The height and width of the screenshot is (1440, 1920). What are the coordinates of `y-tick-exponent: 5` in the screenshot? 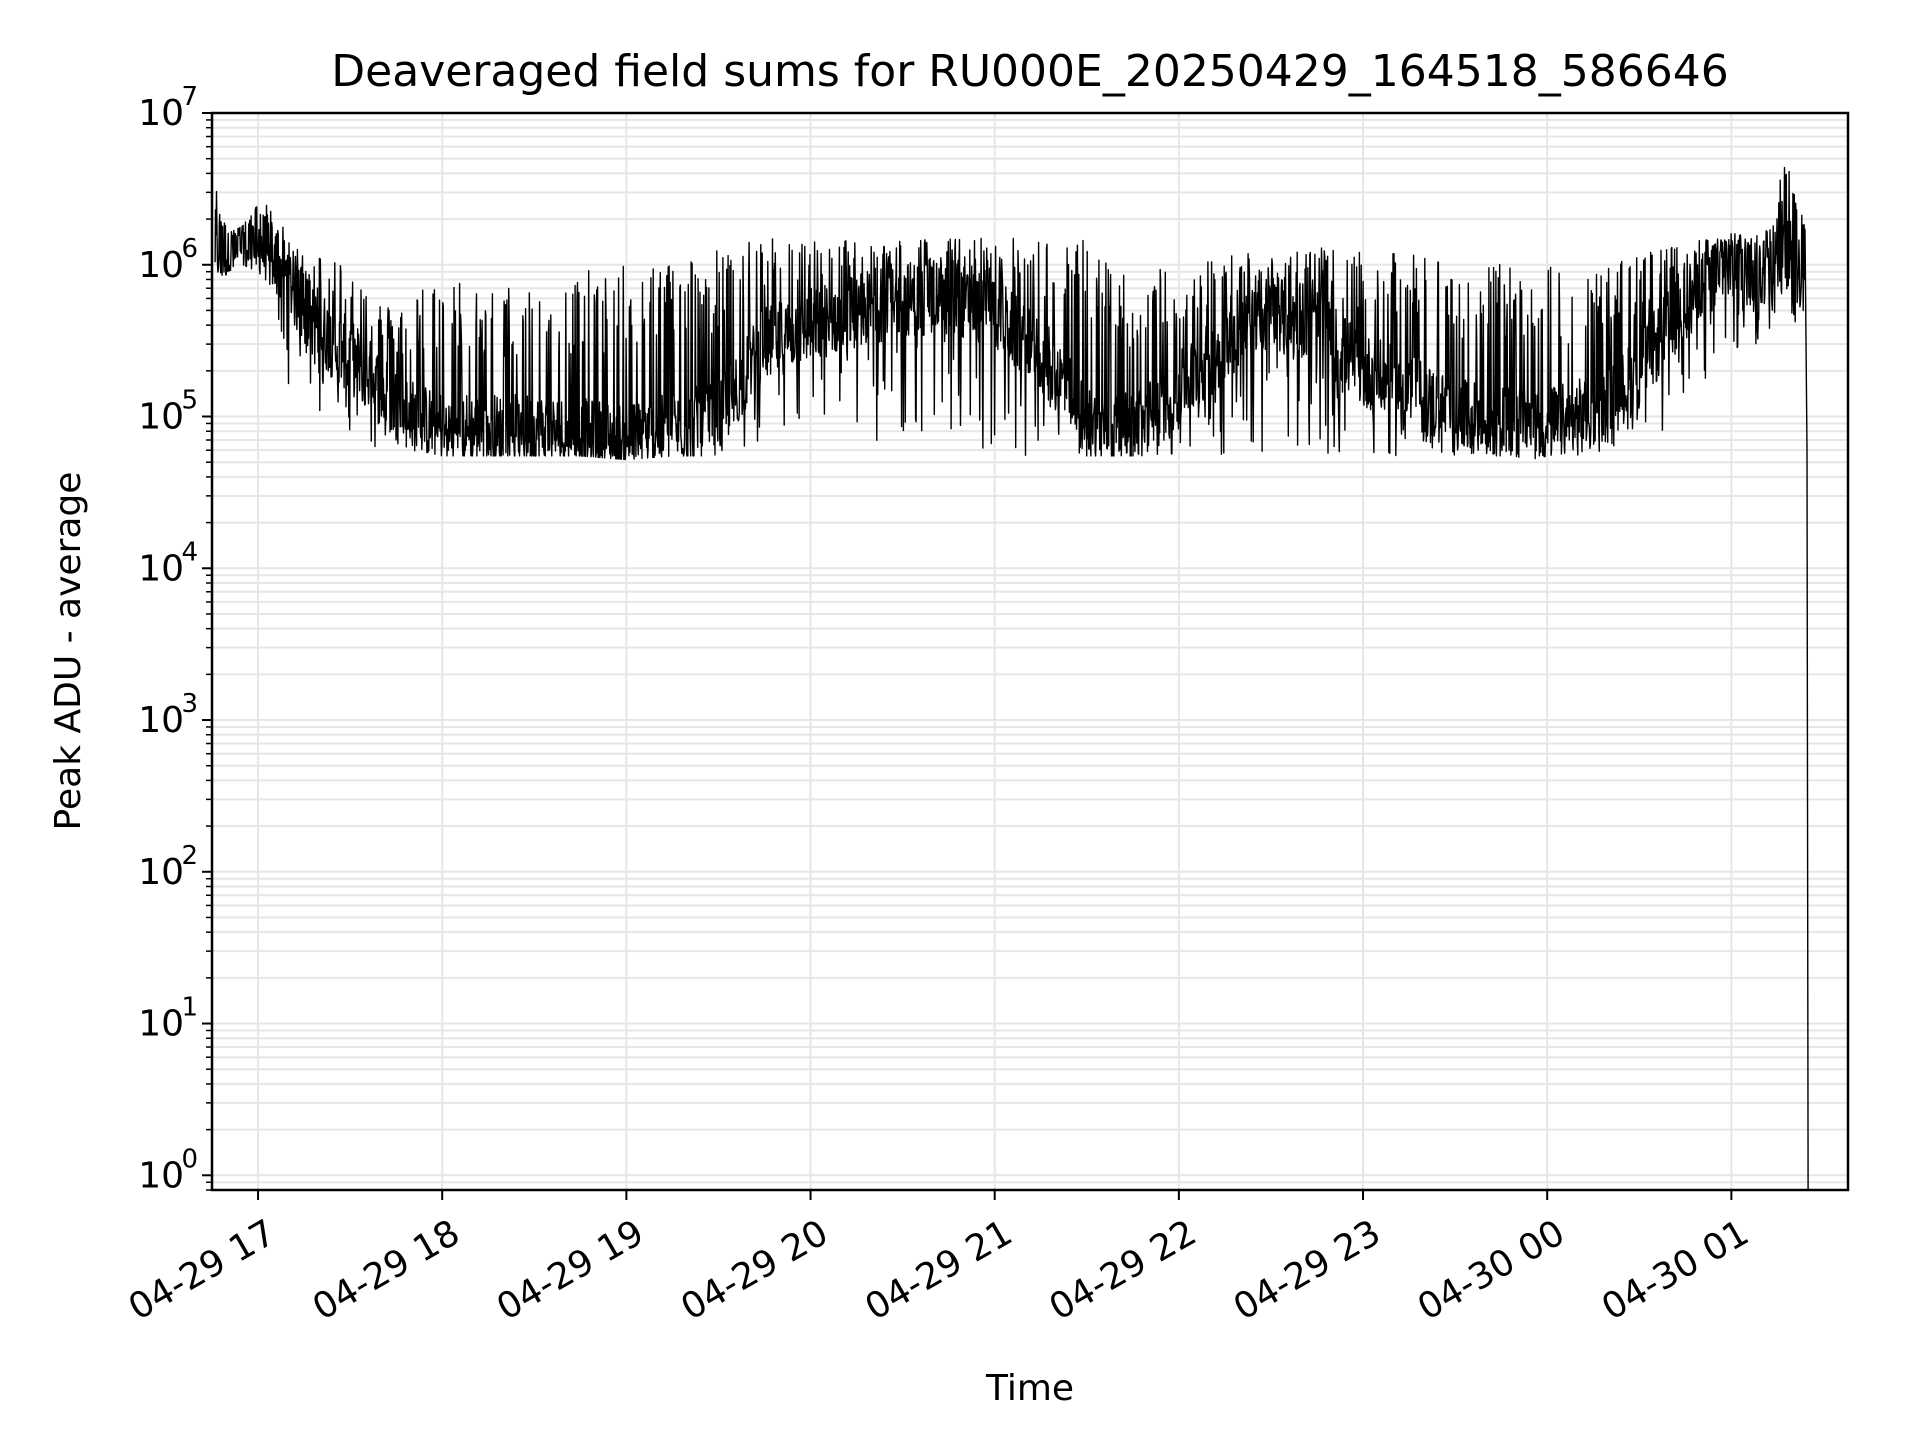 It's located at (189, 401).